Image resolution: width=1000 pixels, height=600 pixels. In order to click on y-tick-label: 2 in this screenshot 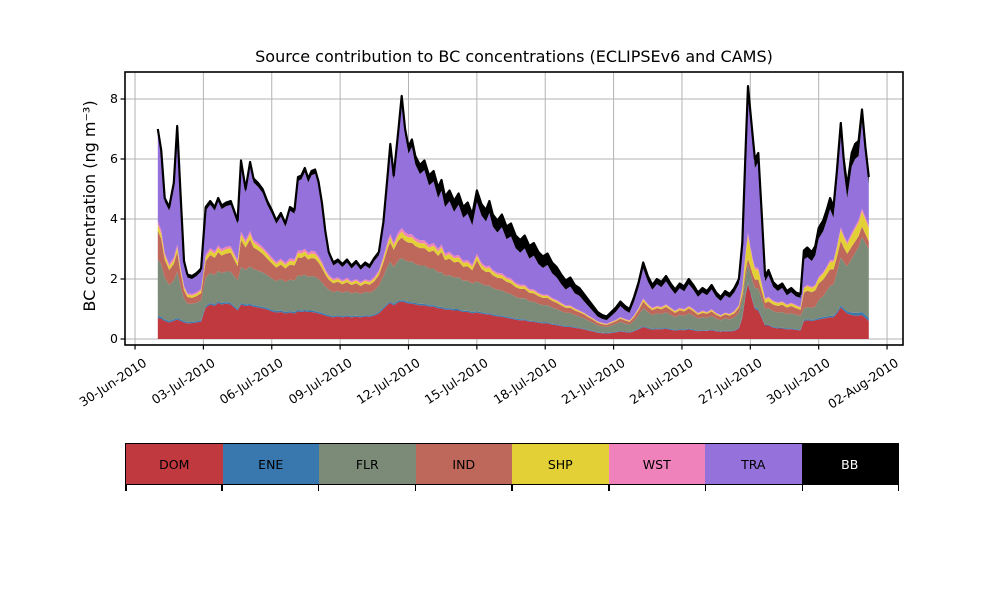, I will do `click(114, 278)`.